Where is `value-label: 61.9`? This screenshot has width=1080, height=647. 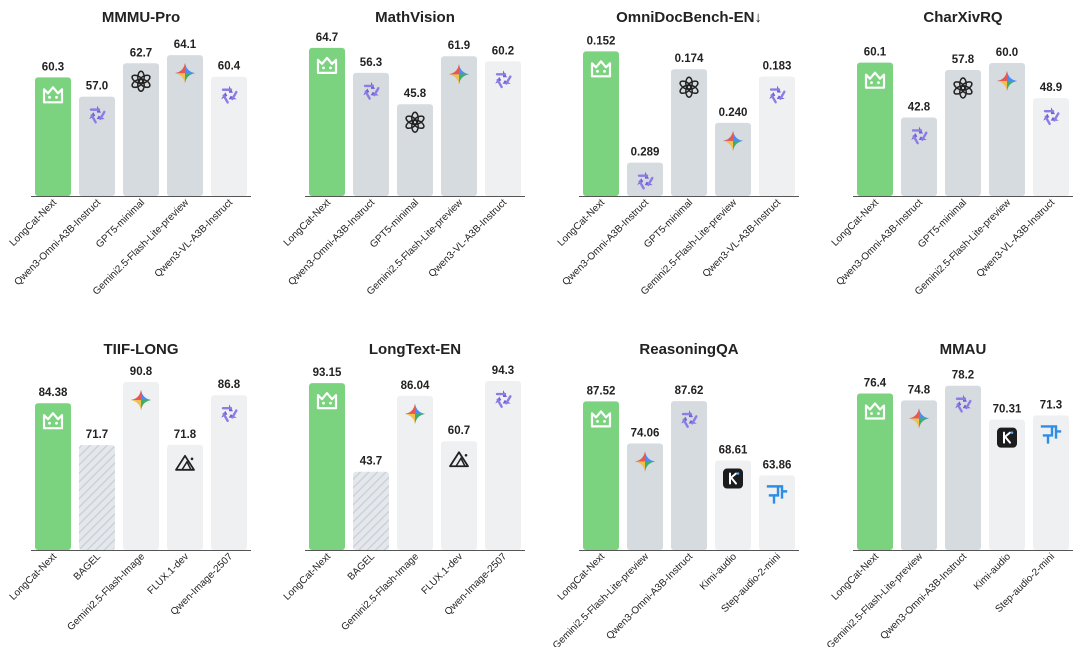
value-label: 61.9 is located at coordinates (459, 46).